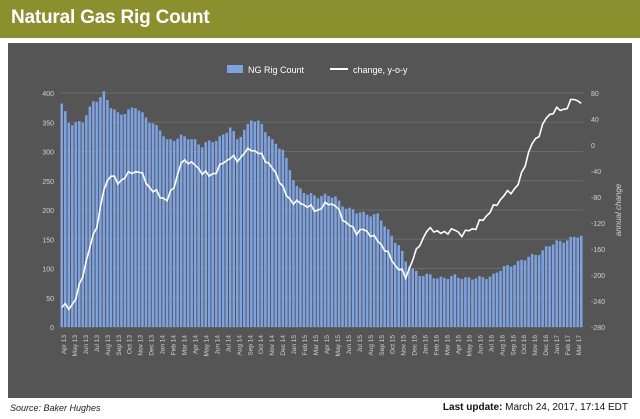  Describe the element at coordinates (52, 328) in the screenshot. I see `left-tick-label: 0` at that location.